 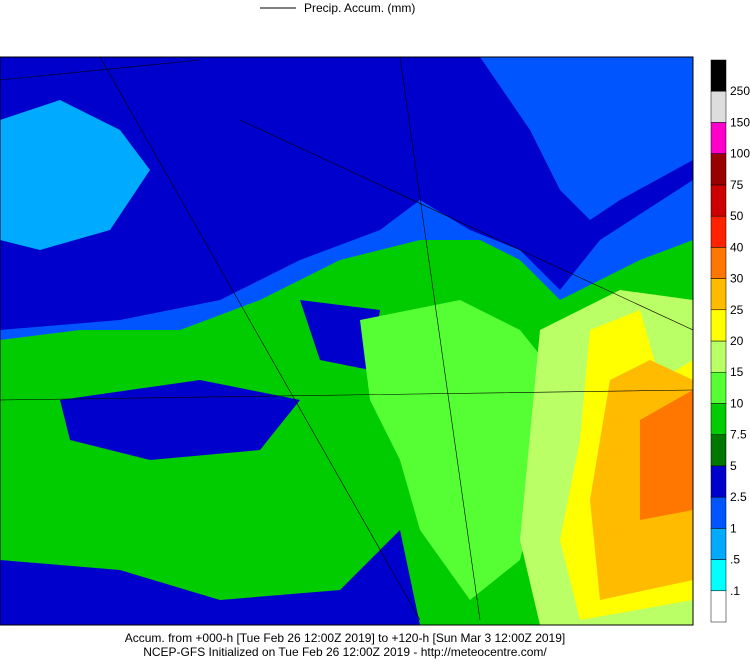 What do you see at coordinates (737, 341) in the screenshot?
I see `colorbar-label: 20` at bounding box center [737, 341].